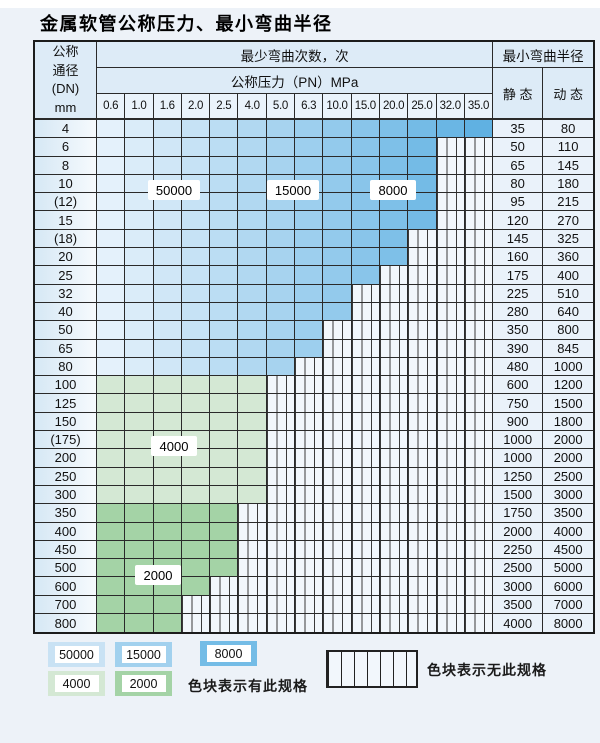  What do you see at coordinates (518, 422) in the screenshot?
I see `static-value: 900` at bounding box center [518, 422].